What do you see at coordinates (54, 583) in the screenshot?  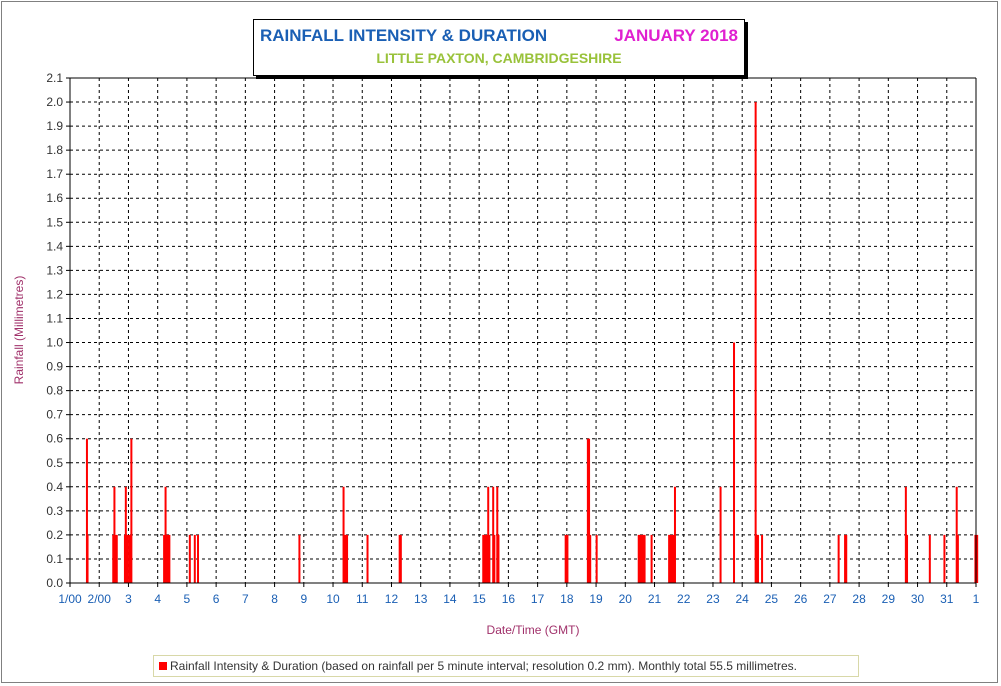 I see `y-tick-label: 0.0` at bounding box center [54, 583].